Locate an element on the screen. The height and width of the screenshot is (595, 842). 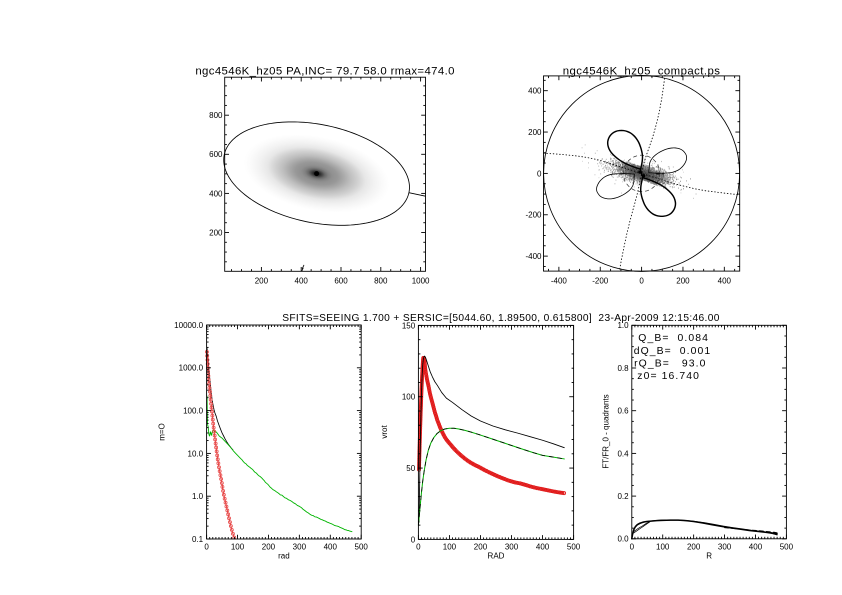
svg-text: vrot is located at coordinates (384, 432).